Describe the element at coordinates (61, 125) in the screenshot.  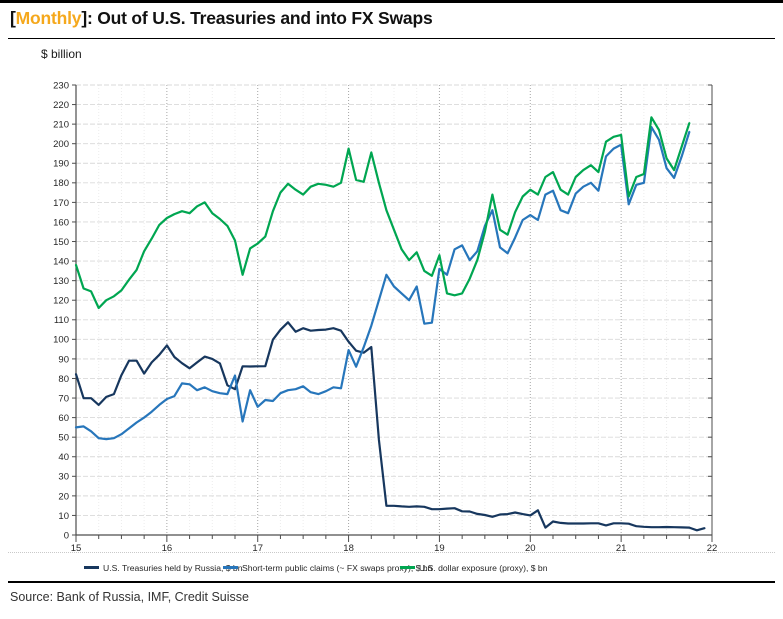
I see `y-tick-label: 210` at that location.